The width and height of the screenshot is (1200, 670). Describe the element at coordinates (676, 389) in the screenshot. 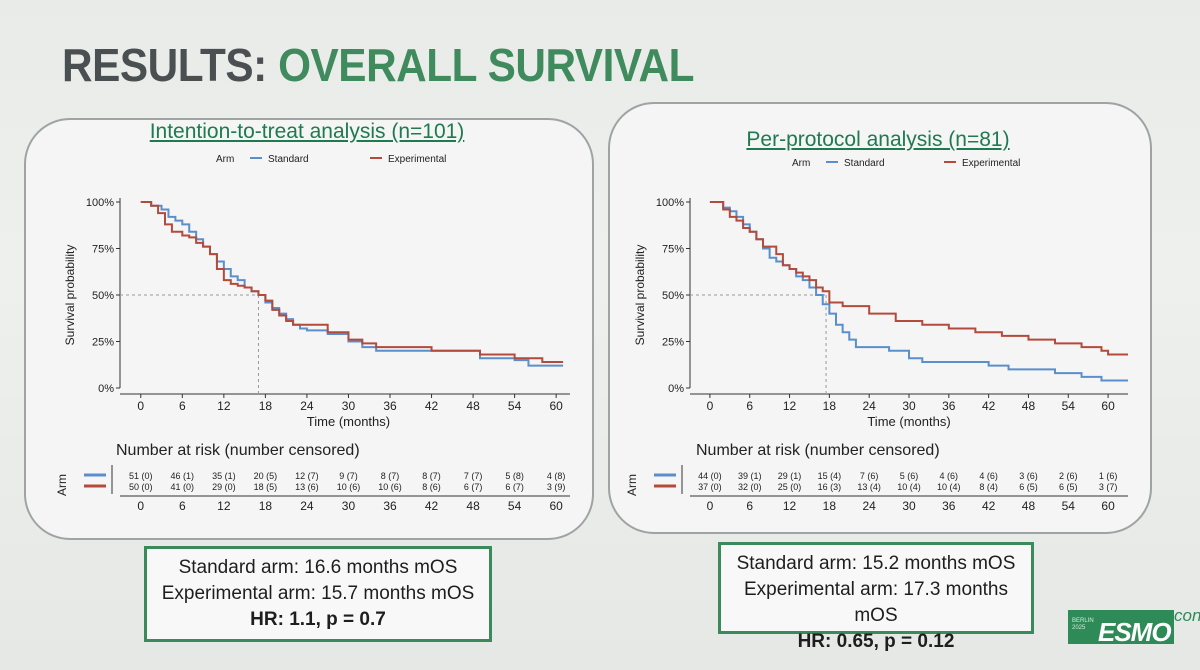

I see `y-tick-label: 0%` at that location.